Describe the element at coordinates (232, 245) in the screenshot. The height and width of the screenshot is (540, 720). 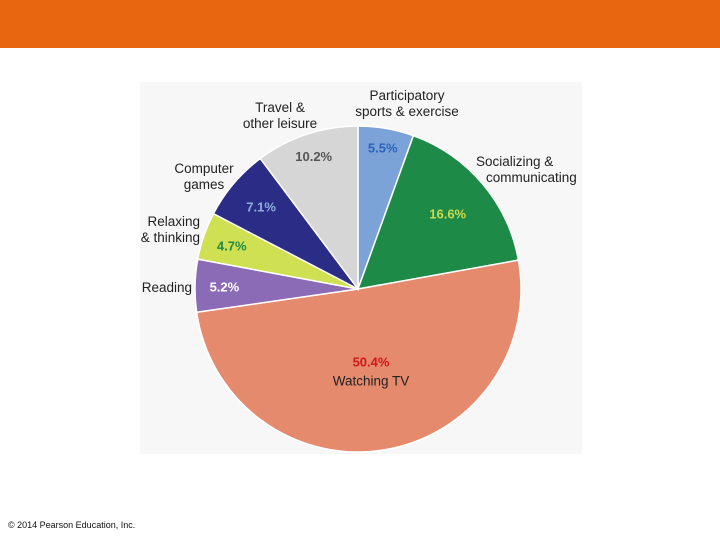
I see `value-label-relaxing: 4.7%` at that location.